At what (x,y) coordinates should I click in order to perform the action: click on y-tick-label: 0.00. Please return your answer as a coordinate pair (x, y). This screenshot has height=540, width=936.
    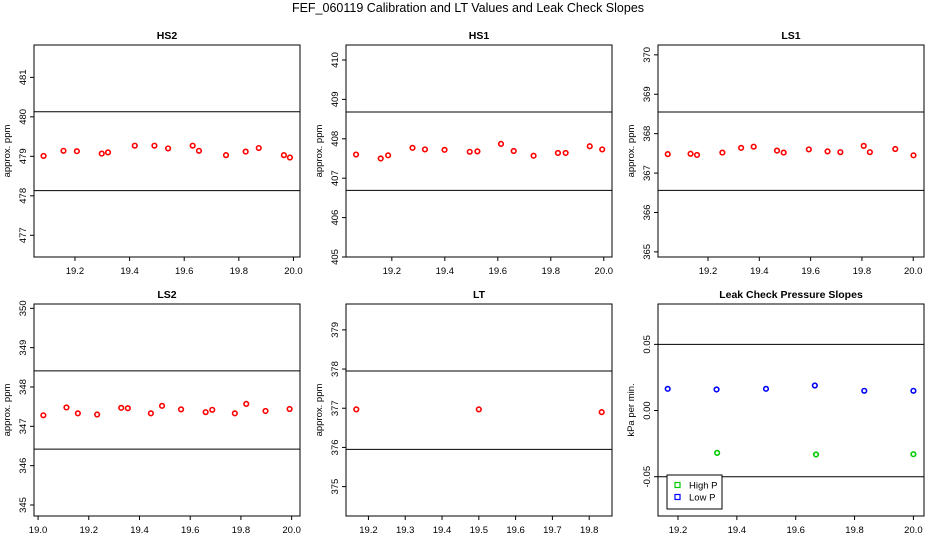
    Looking at the image, I should click on (647, 410).